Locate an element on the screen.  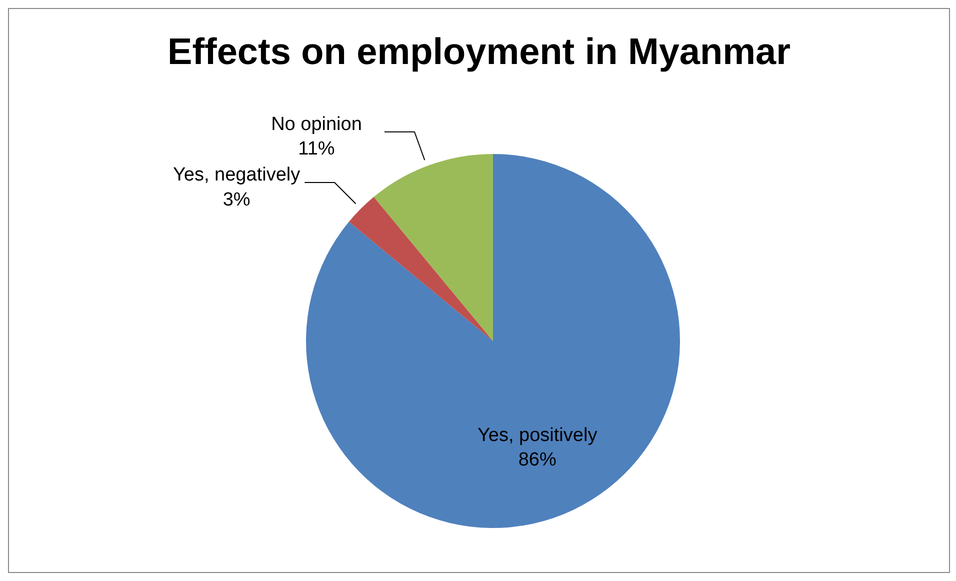
slice-label: Yes, negatively is located at coordinates (237, 175).